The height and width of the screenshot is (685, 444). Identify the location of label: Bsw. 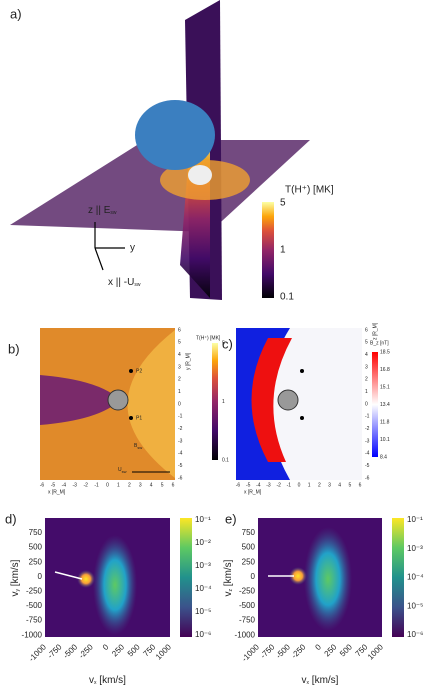
(138, 446).